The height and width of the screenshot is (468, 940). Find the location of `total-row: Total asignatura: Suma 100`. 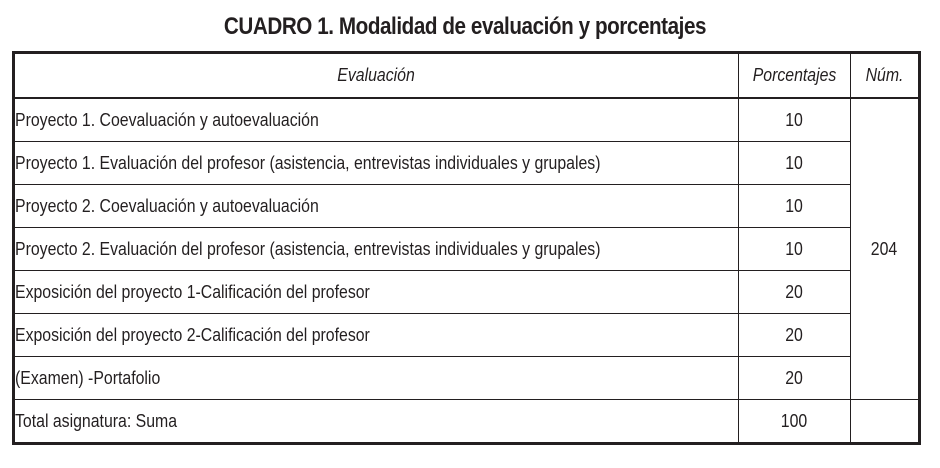

total-row: Total asignatura: Suma 100 is located at coordinates (466, 421).